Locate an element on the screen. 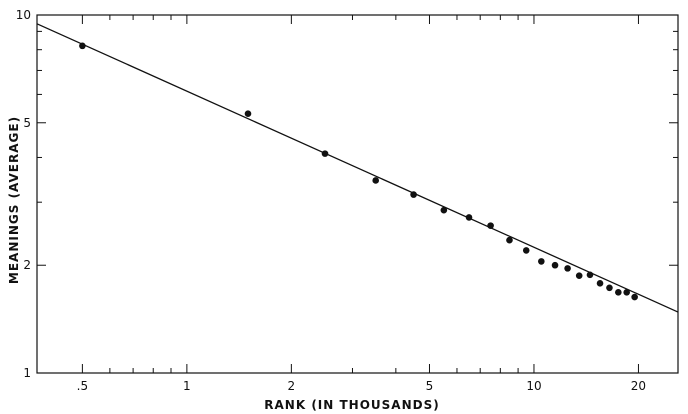 Image resolution: width=688 pixels, height=414 pixels. x-tick-label: .5 is located at coordinates (82, 386).